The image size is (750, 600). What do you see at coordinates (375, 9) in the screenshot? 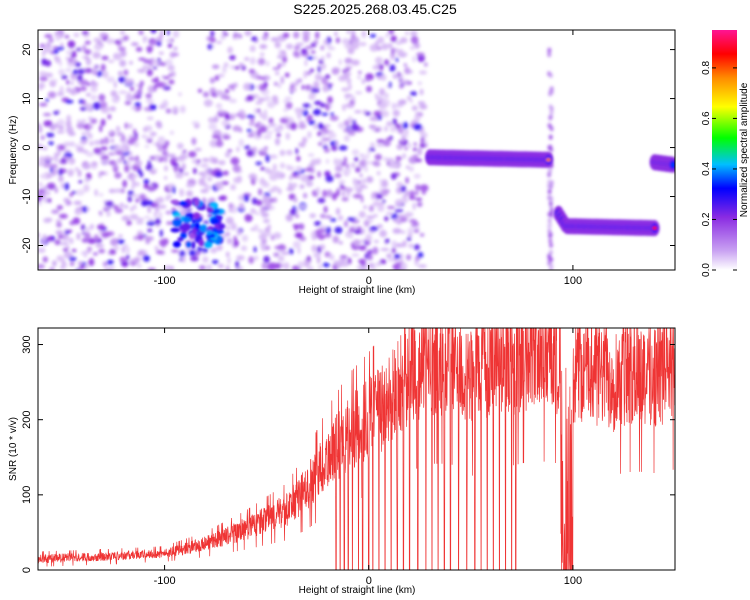
I see `figure-title: S225.2025.268.03.45.C25` at bounding box center [375, 9].